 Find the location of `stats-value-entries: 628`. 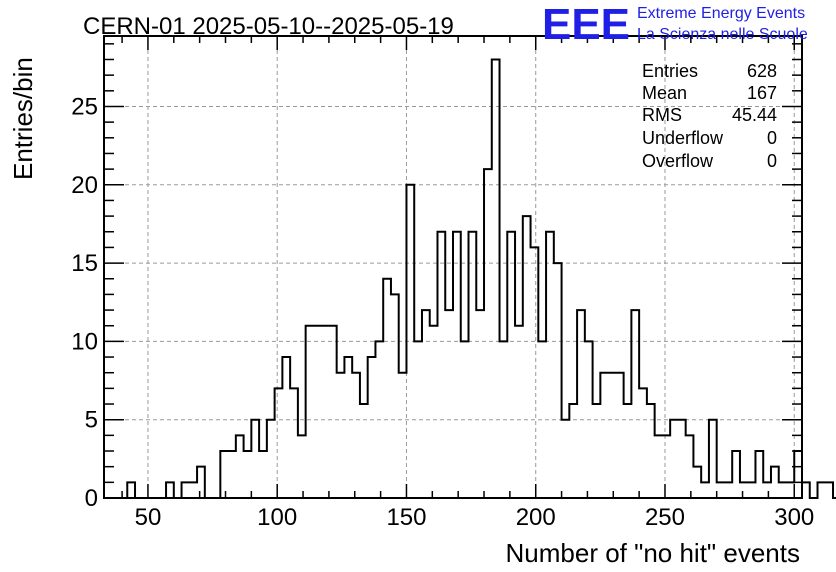

stats-value-entries: 628 is located at coordinates (762, 71).